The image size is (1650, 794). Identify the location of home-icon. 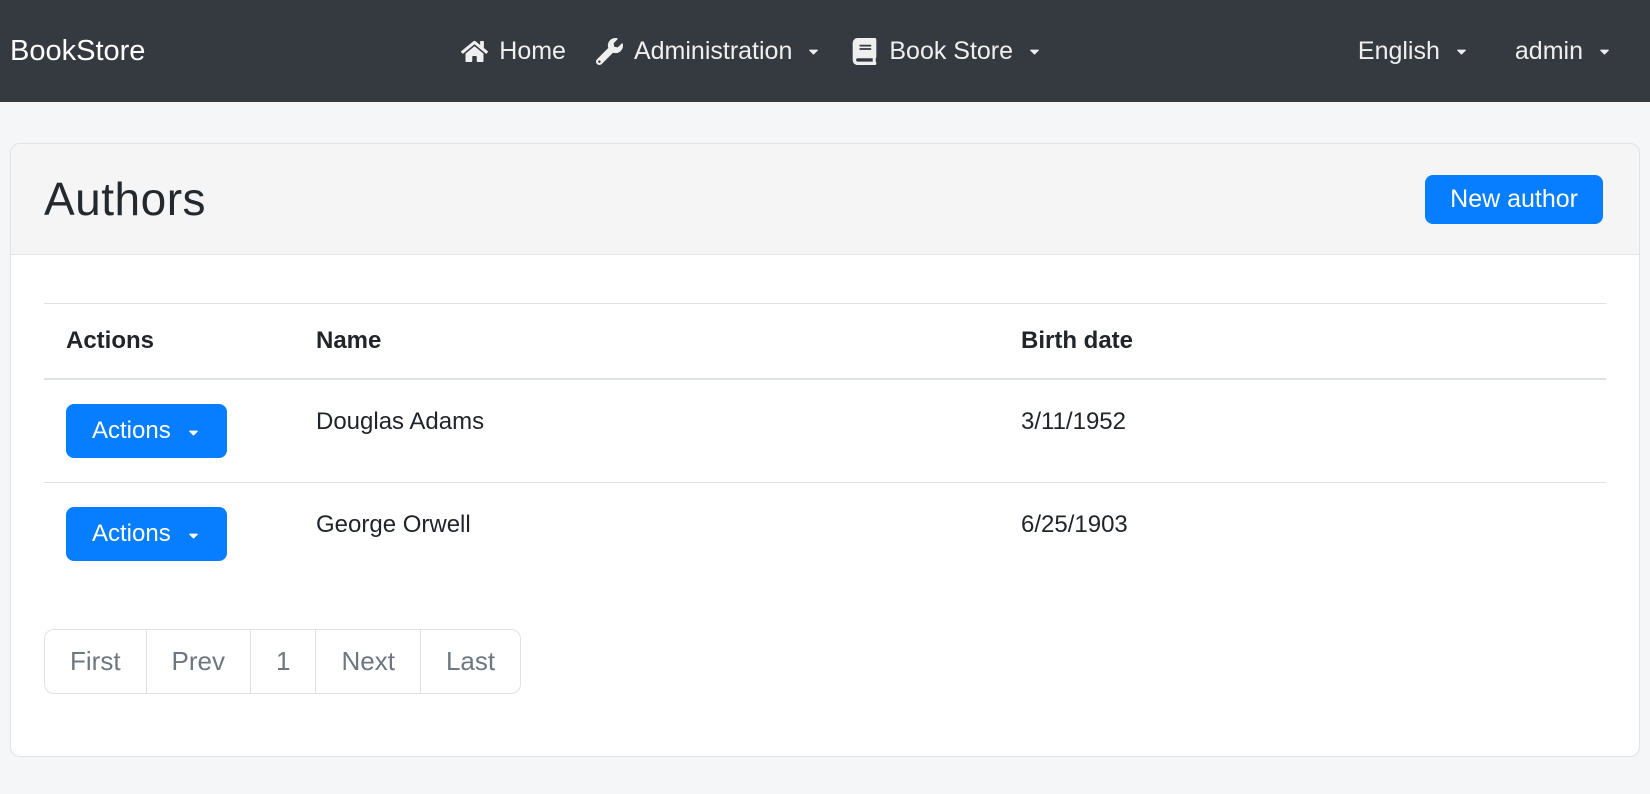
(475, 51).